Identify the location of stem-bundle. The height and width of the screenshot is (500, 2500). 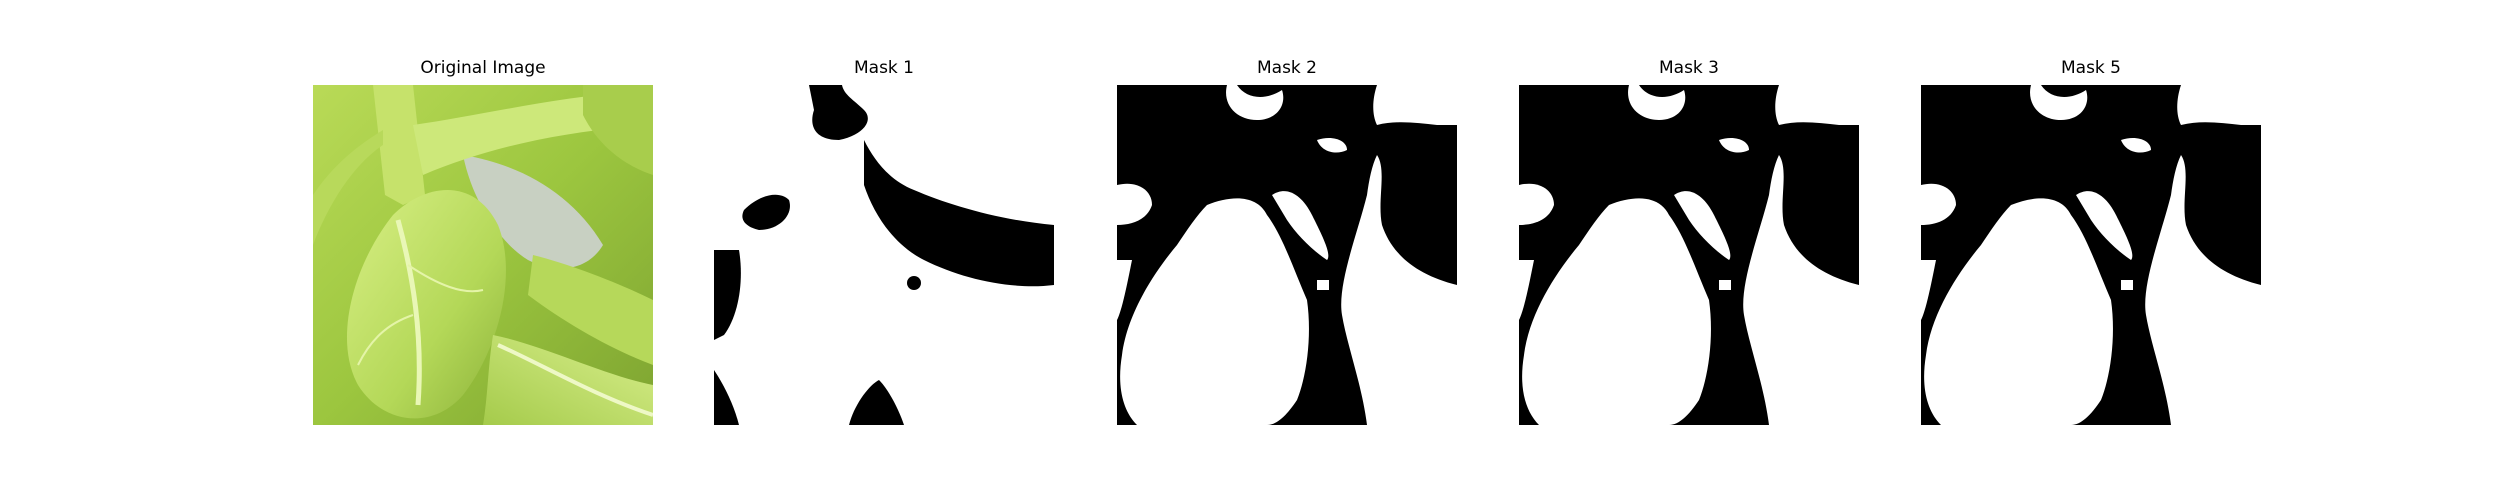
(399, 145).